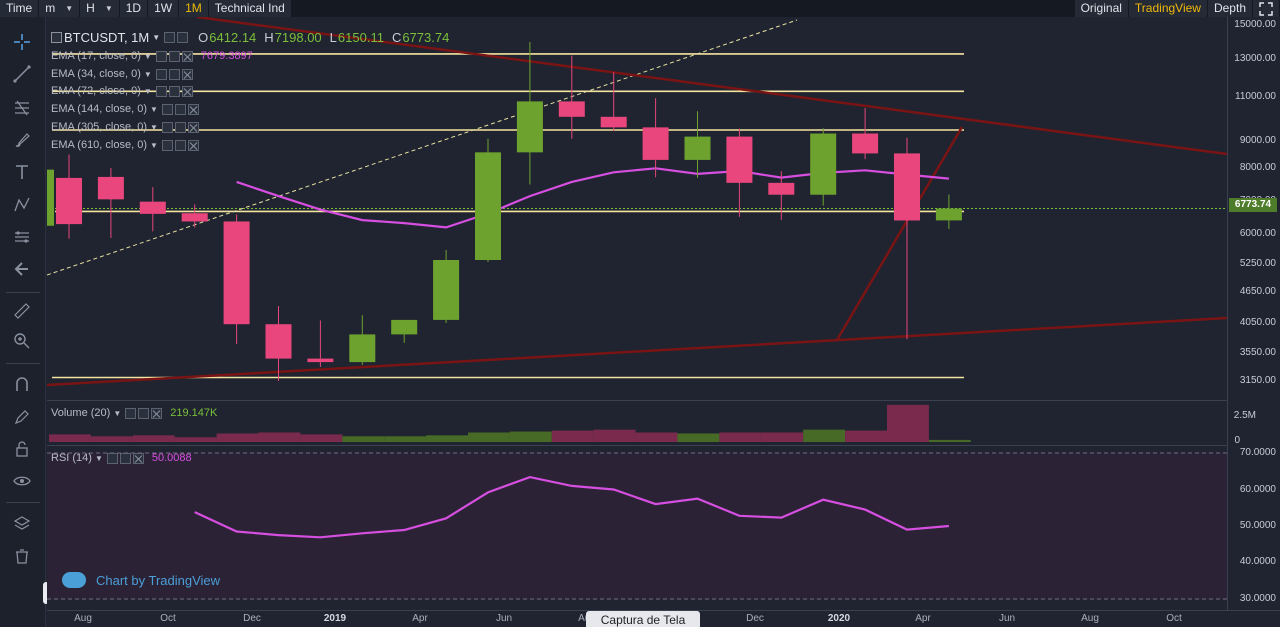  I want to click on volume-label: Volume (20), so click(81, 413).